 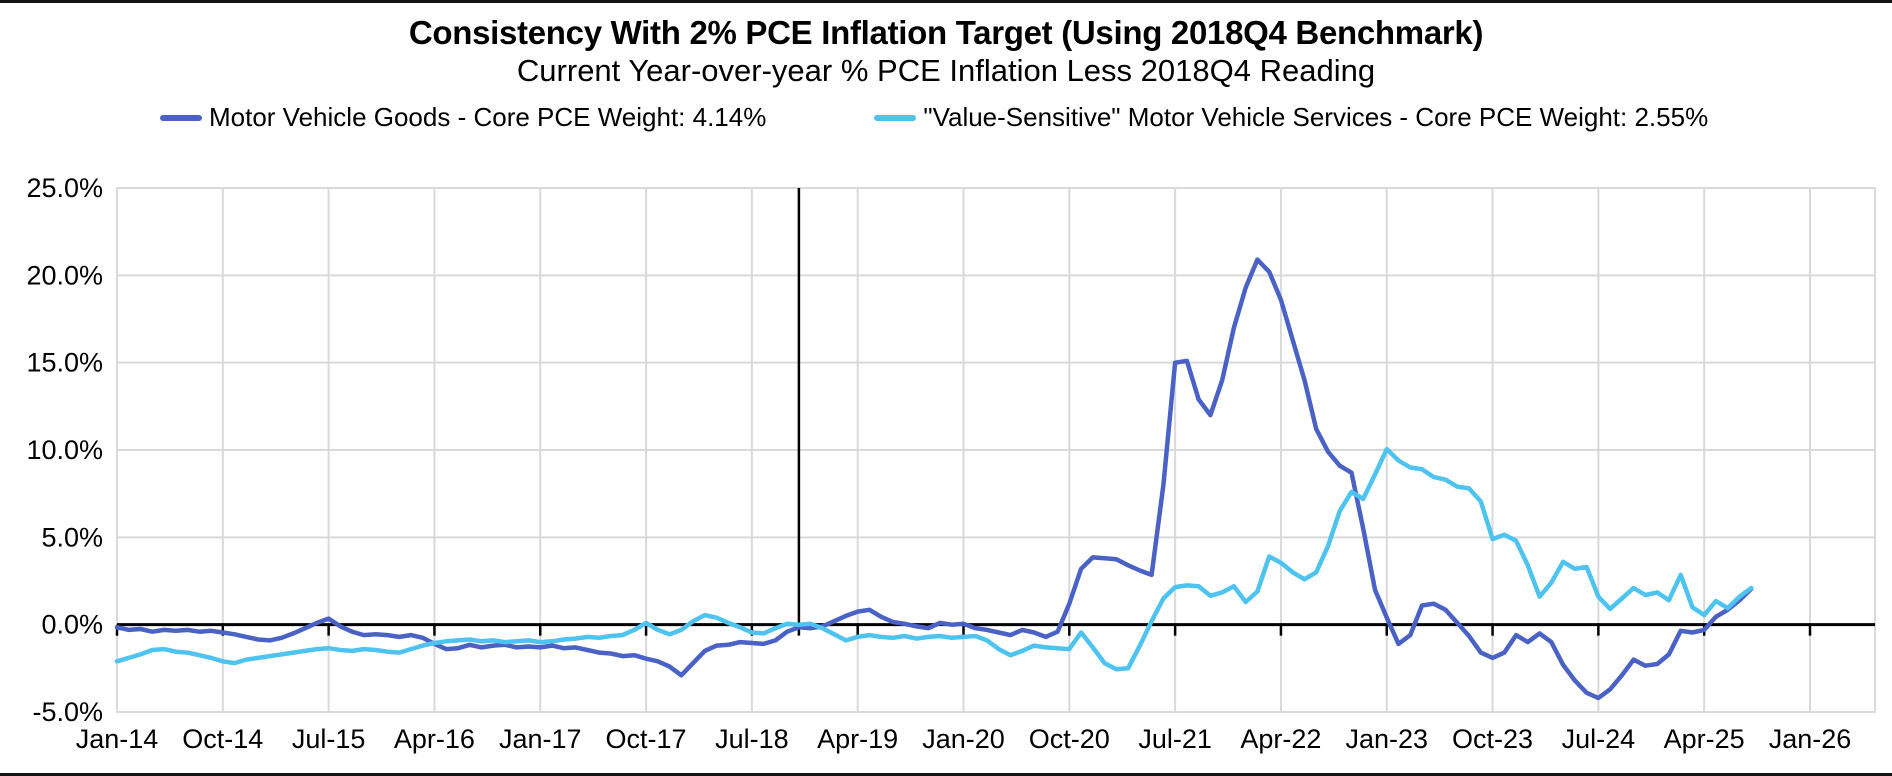 What do you see at coordinates (1386, 739) in the screenshot?
I see `x-tick-label: Jan-23` at bounding box center [1386, 739].